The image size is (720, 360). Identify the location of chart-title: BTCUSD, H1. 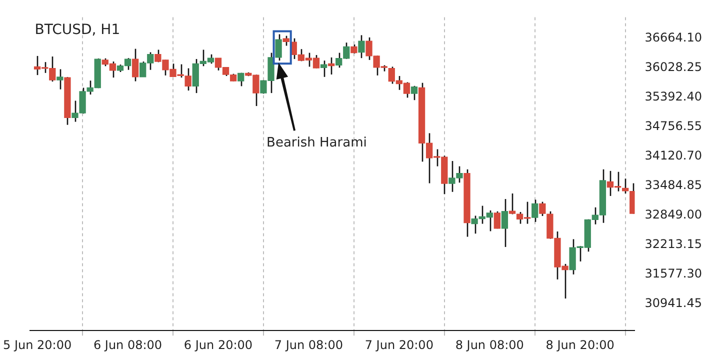
(77, 30).